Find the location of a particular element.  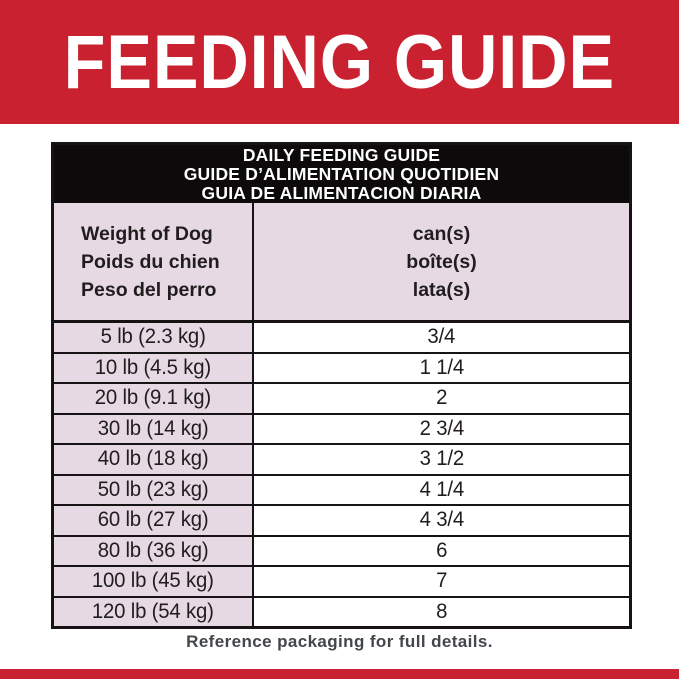

weight-header-line-es: Peso del perro is located at coordinates (149, 289).